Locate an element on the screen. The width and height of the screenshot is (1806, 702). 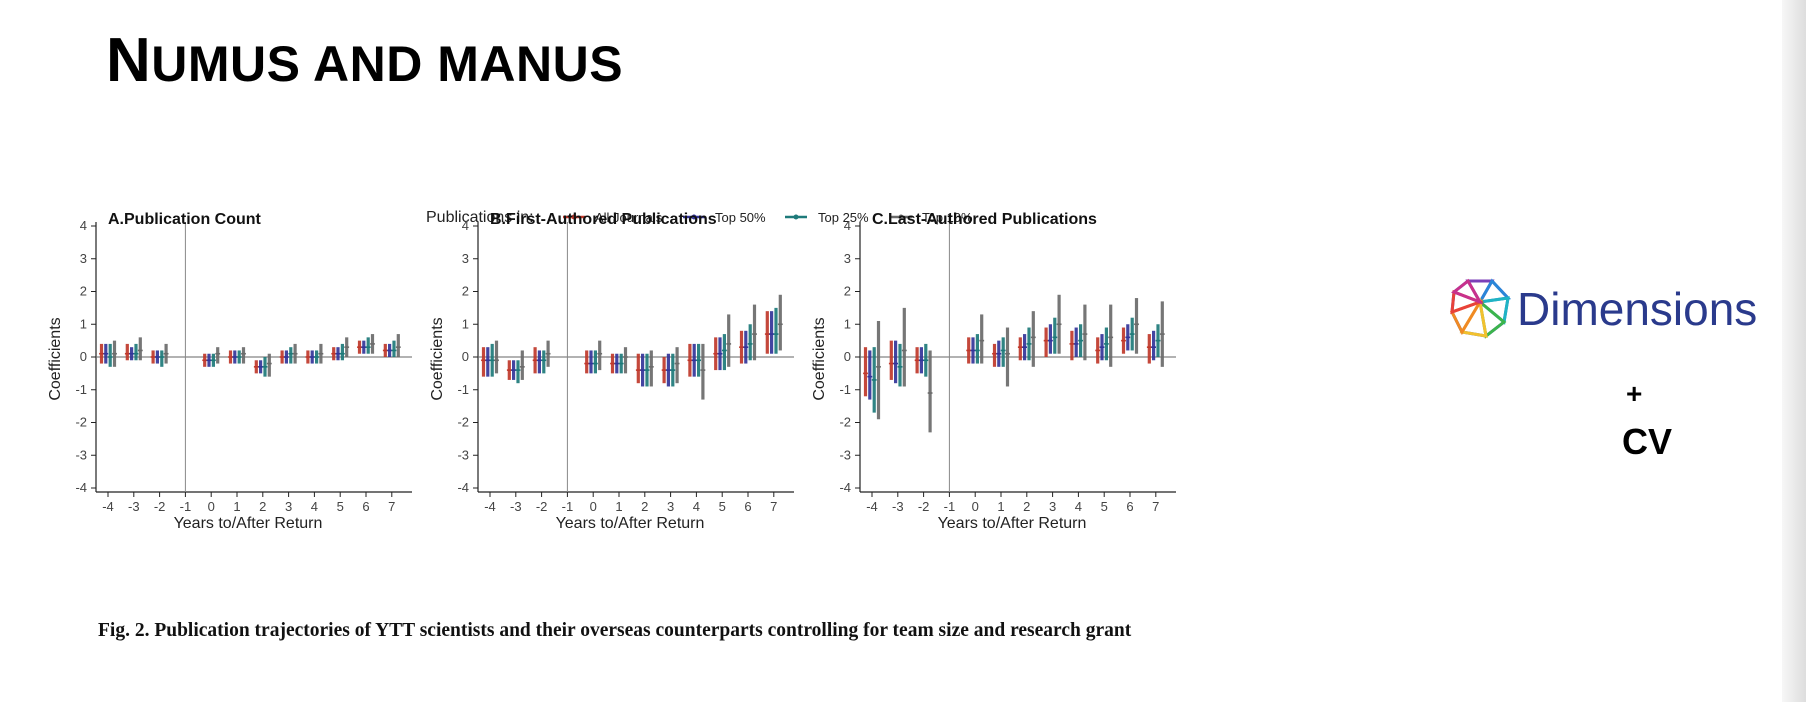
slide-title: NUMUS AND MANUS is located at coordinates (364, 61).